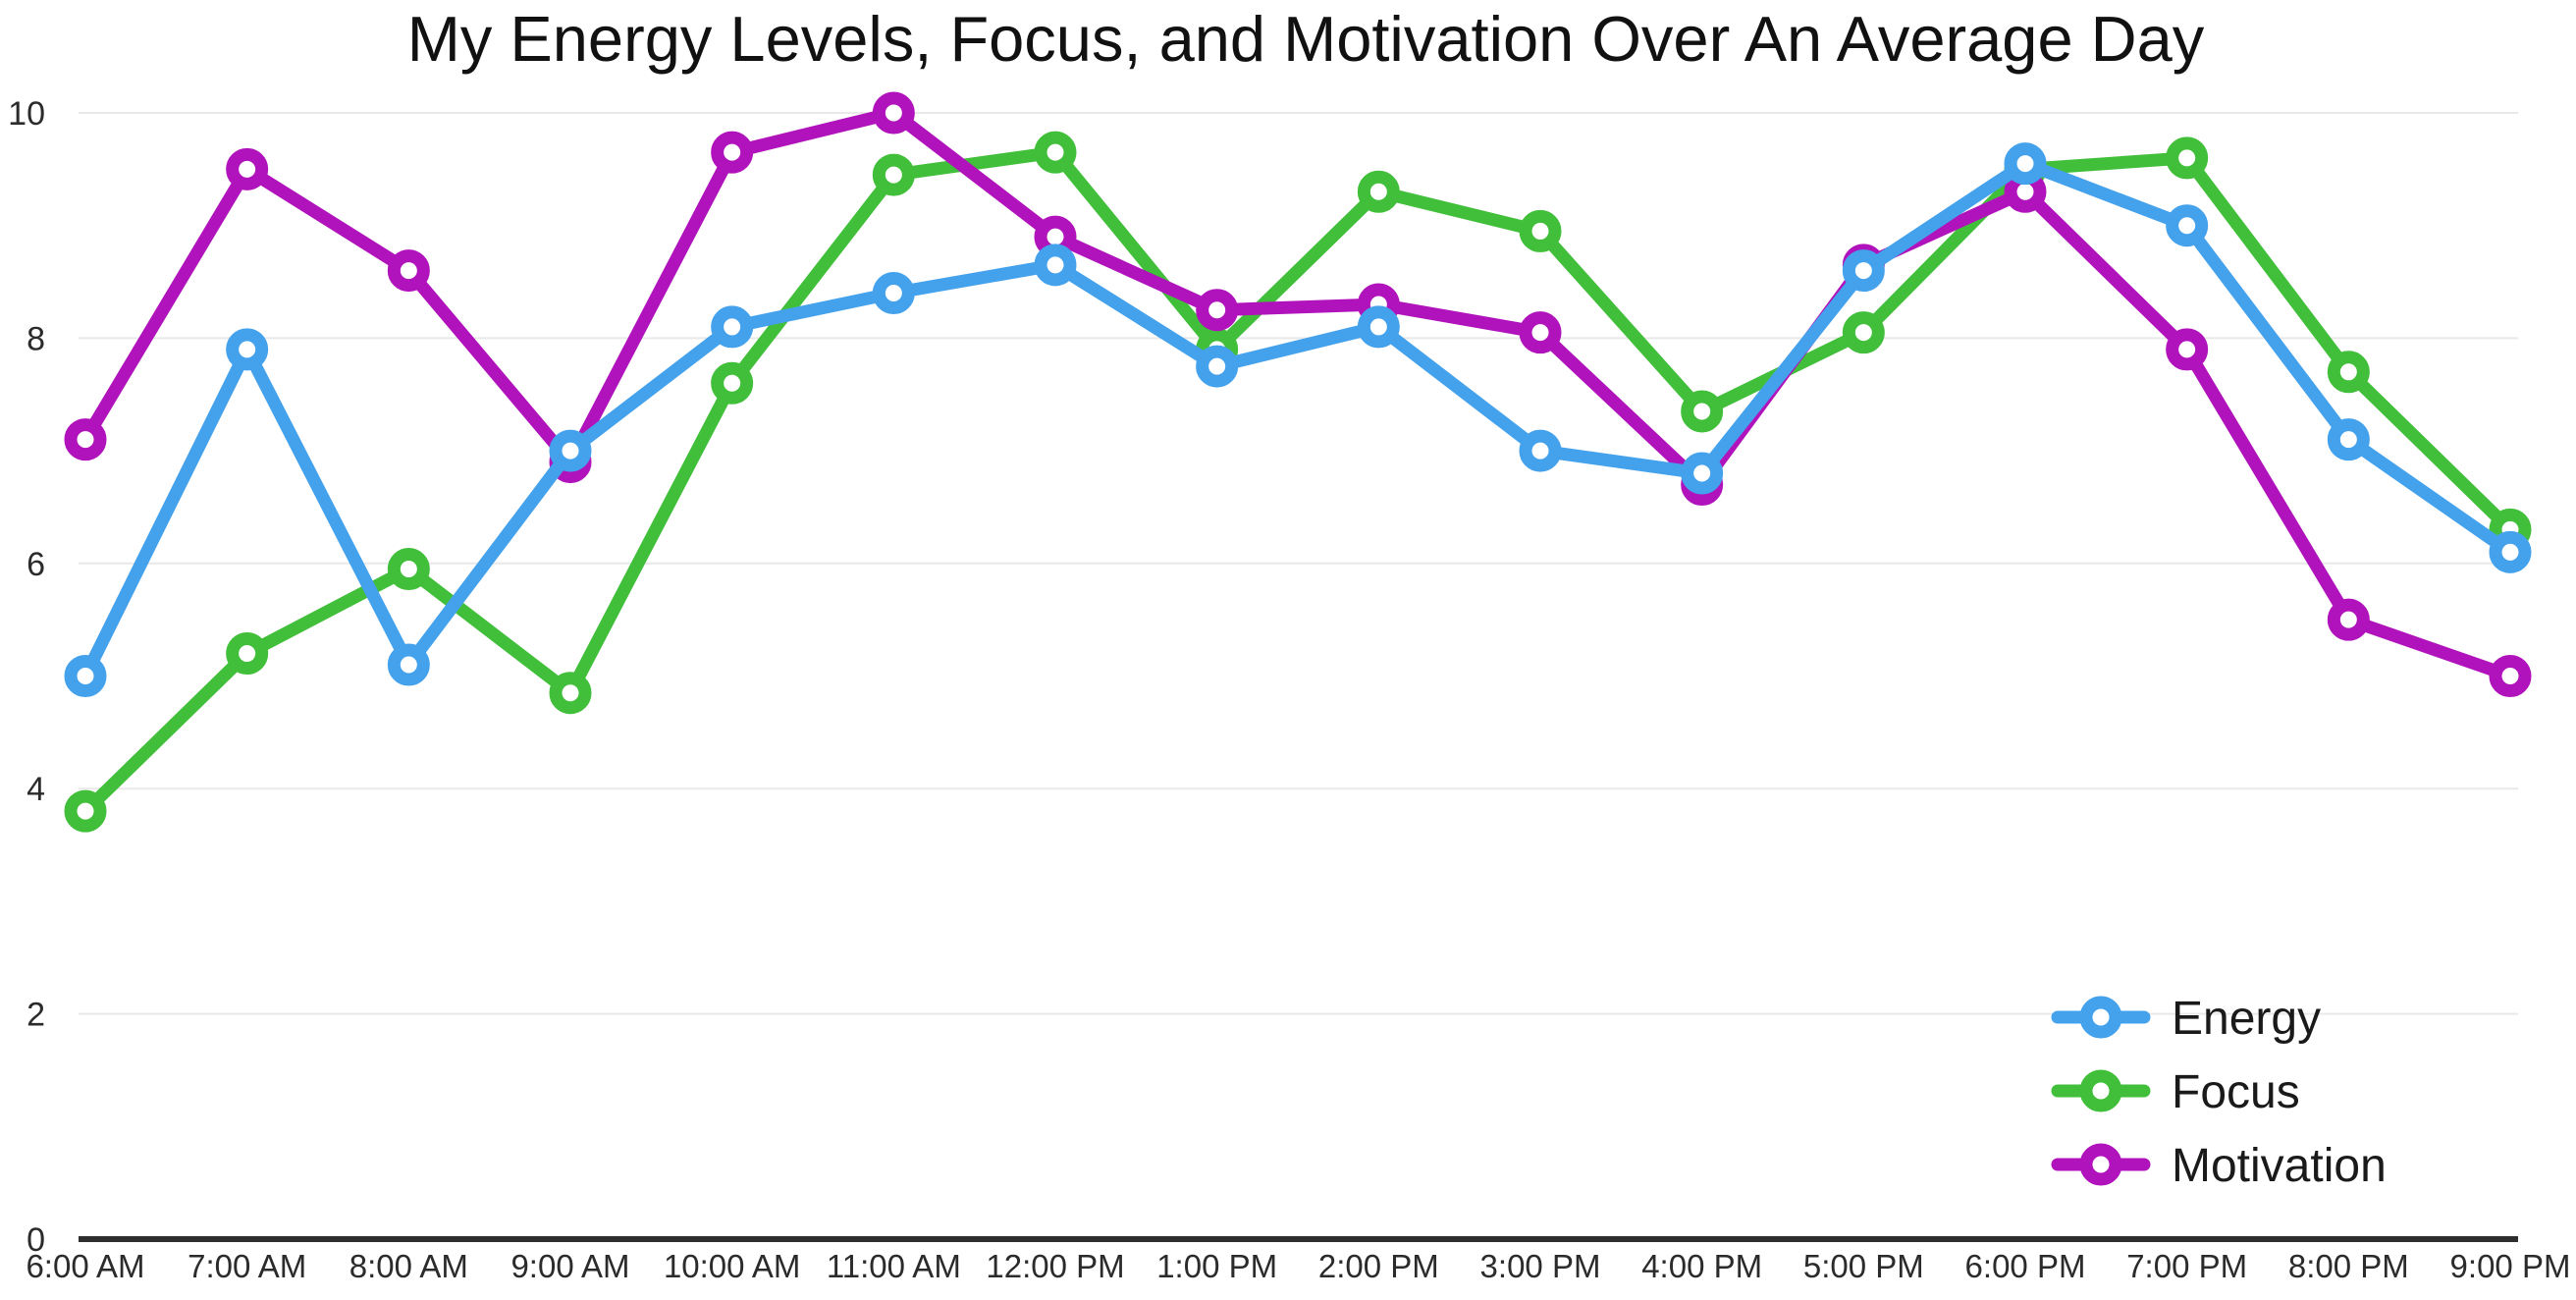 This screenshot has height=1300, width=2576. Describe the element at coordinates (2348, 1266) in the screenshot. I see `x-axis-label: 8:00 PM` at that location.